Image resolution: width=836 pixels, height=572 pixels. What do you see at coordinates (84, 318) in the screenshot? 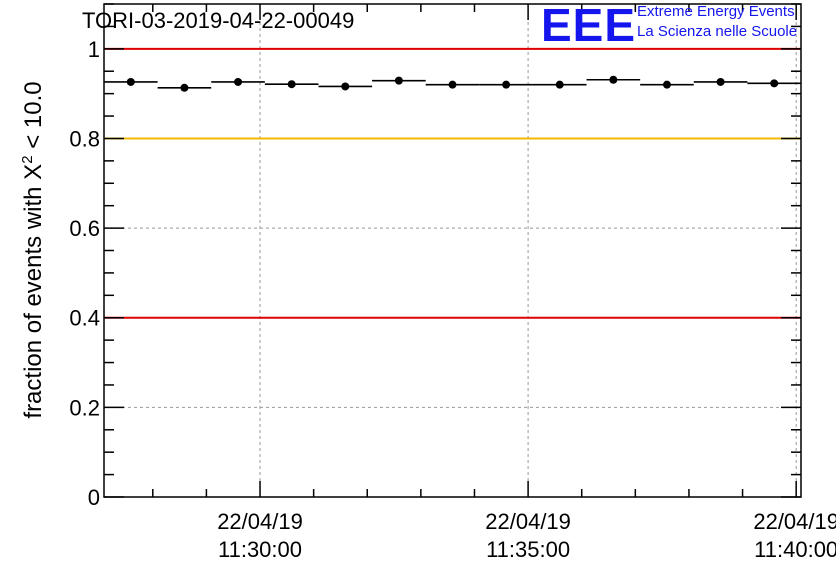
I see `y-tick-label: 0.4` at bounding box center [84, 318].